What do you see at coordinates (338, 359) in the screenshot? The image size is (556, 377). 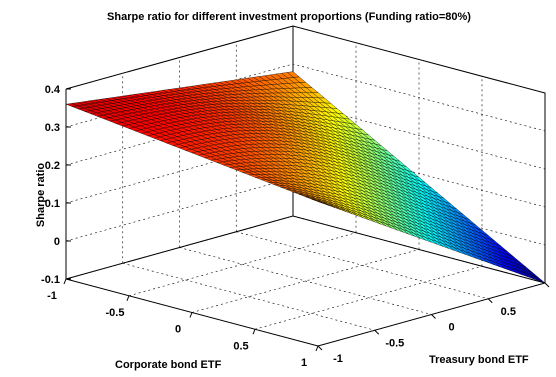 I see `y-tick-label: -1` at bounding box center [338, 359].